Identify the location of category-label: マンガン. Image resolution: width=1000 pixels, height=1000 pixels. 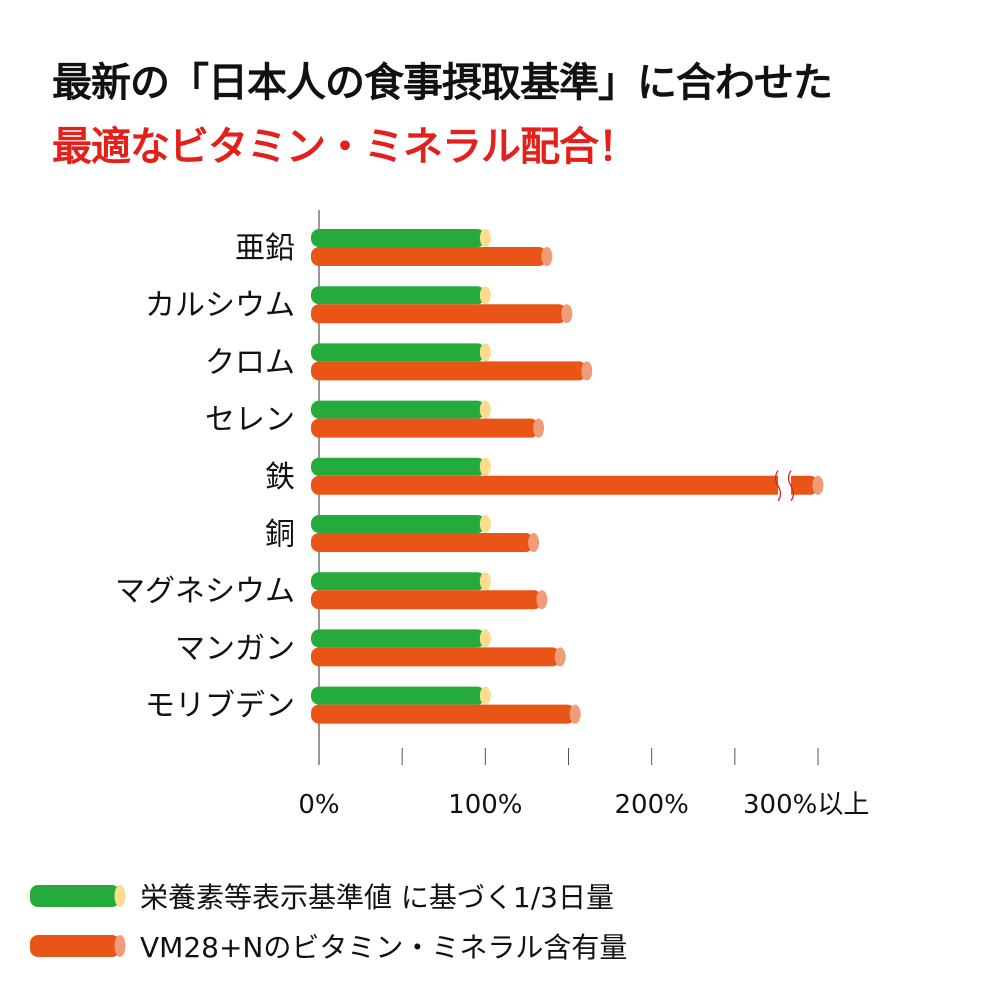
(235, 648).